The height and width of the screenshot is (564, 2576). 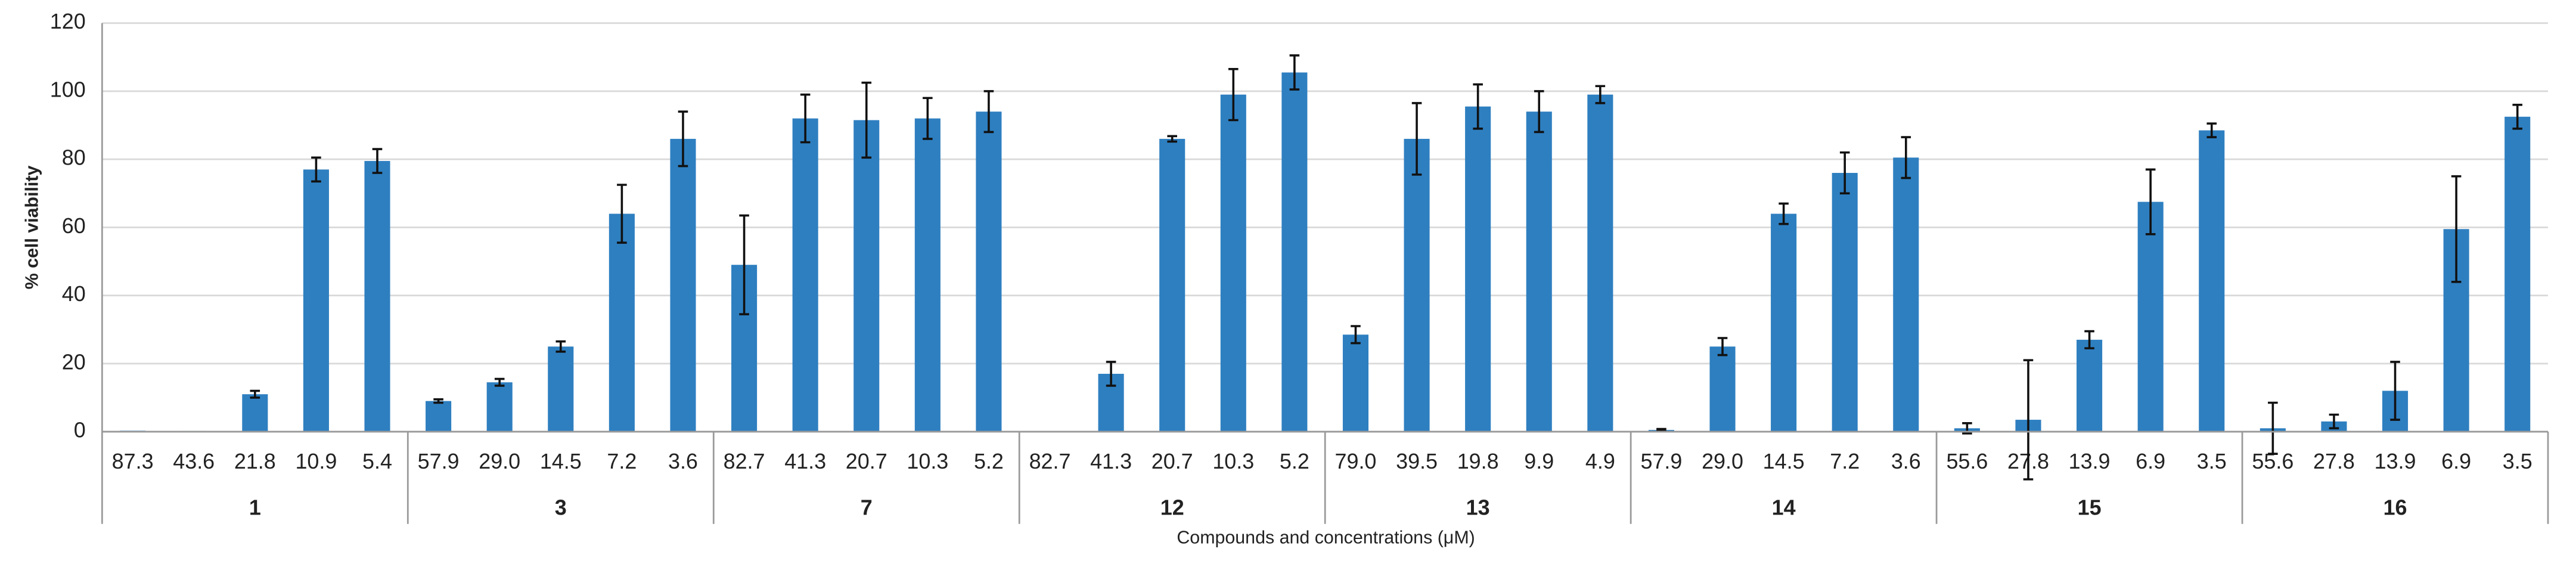 What do you see at coordinates (561, 461) in the screenshot?
I see `x-tick-label: 14.5` at bounding box center [561, 461].